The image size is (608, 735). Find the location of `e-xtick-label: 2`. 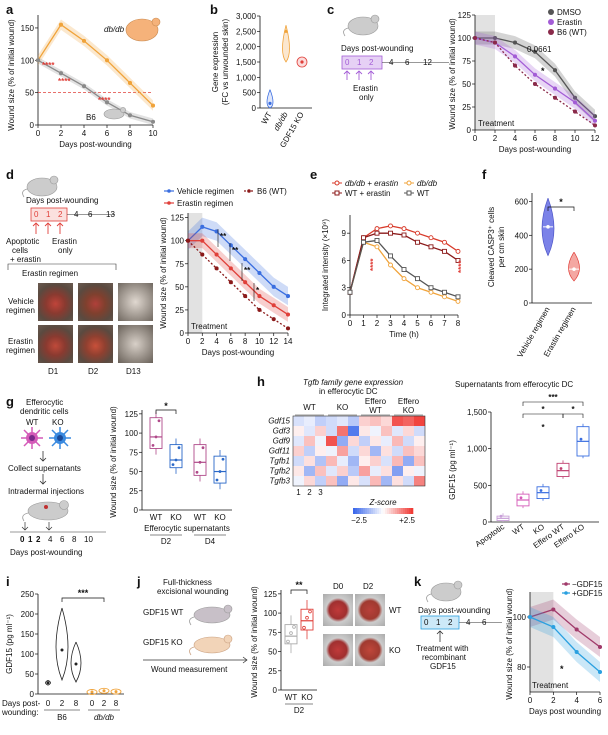

e-xtick-label: 2 is located at coordinates (377, 323).